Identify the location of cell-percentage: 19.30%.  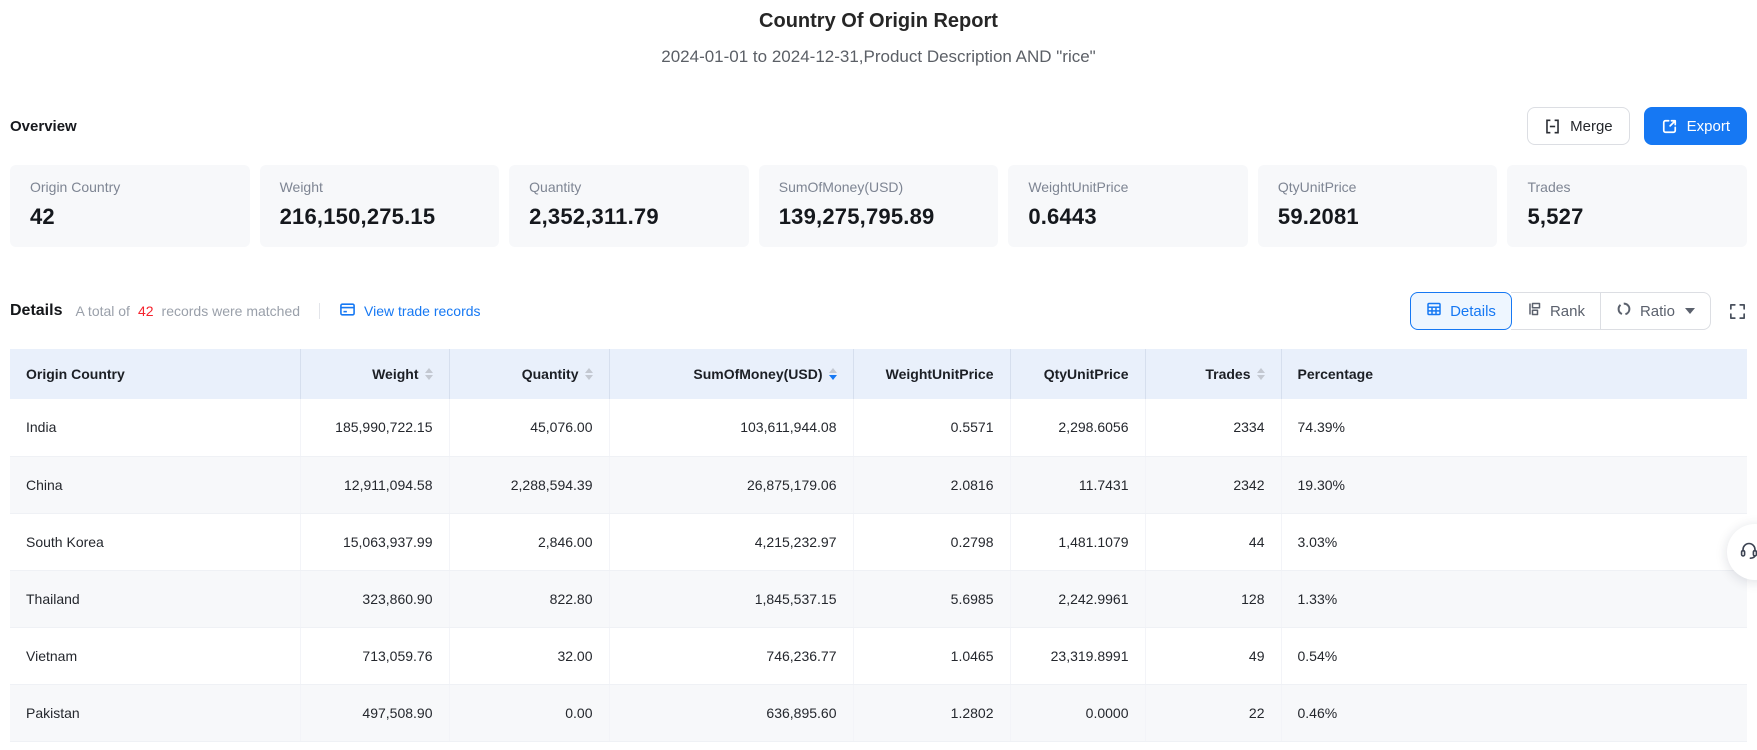
(1514, 485).